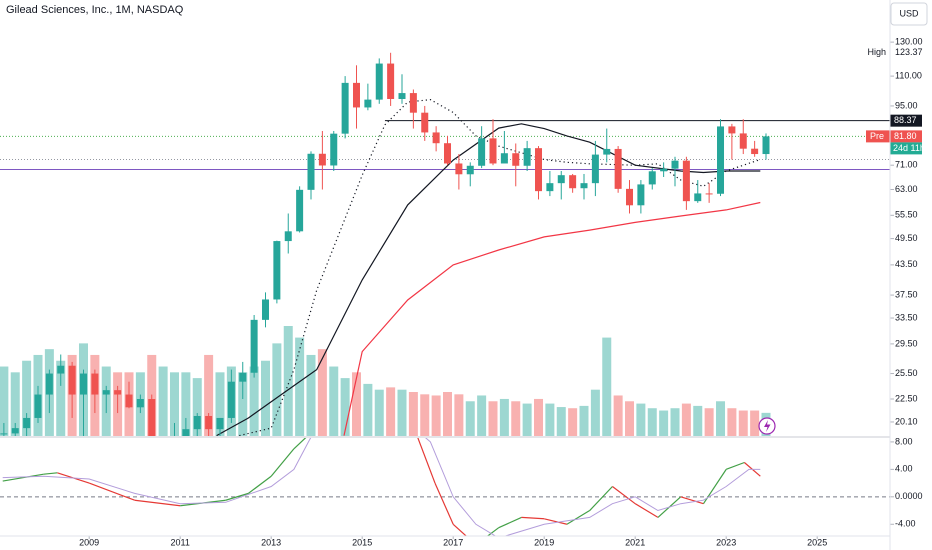 This screenshot has height=550, width=932. I want to click on currency-label: USD, so click(909, 13).